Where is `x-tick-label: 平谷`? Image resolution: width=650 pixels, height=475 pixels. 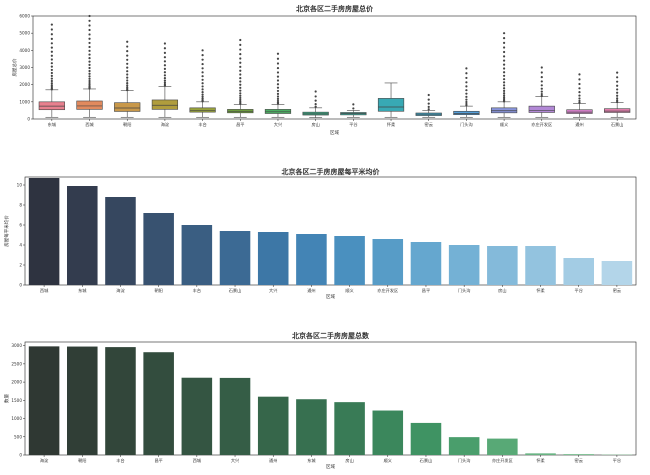 x-tick-label: 平谷 is located at coordinates (353, 124).